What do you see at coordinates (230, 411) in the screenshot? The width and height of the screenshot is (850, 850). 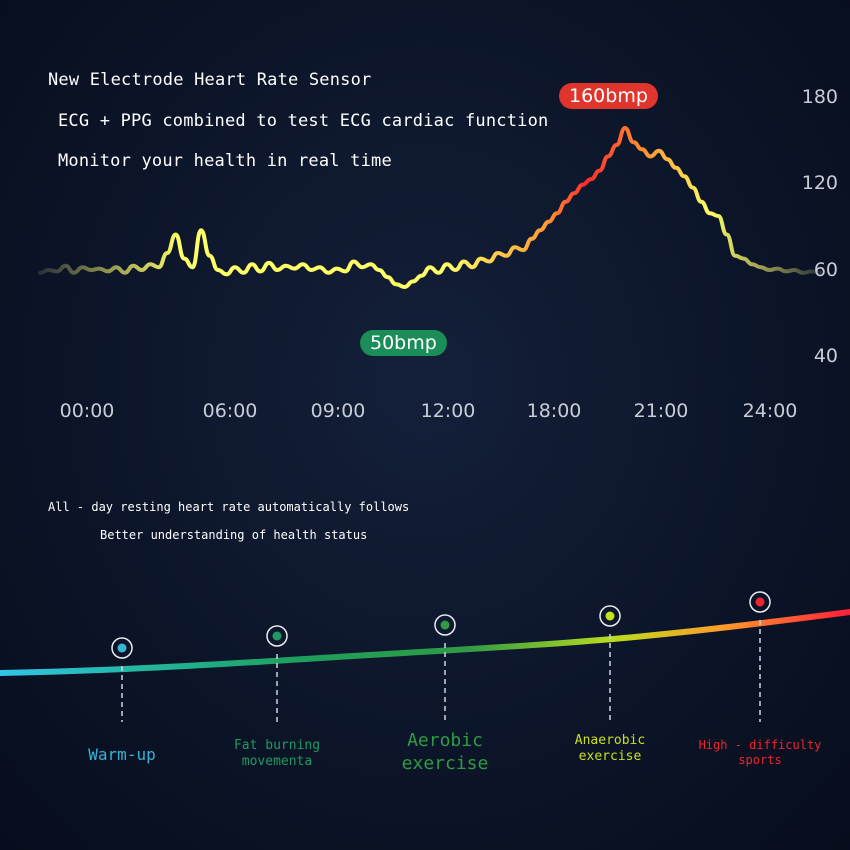 I see `x-tick-0600: 06:00` at bounding box center [230, 411].